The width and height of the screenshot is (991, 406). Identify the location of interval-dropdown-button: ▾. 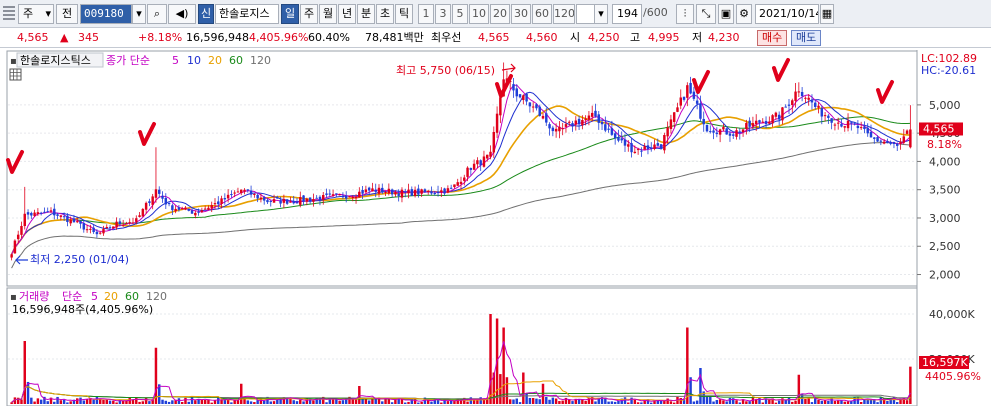
(601, 14).